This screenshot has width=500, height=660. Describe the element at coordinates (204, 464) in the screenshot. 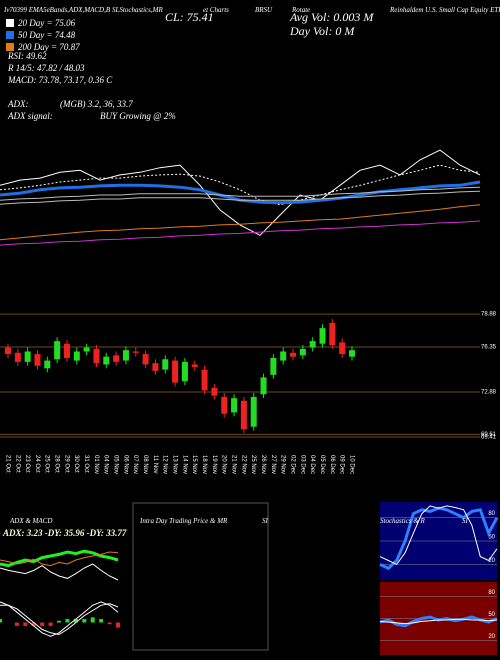

I see `x-tick-label: 18 Nov` at that location.